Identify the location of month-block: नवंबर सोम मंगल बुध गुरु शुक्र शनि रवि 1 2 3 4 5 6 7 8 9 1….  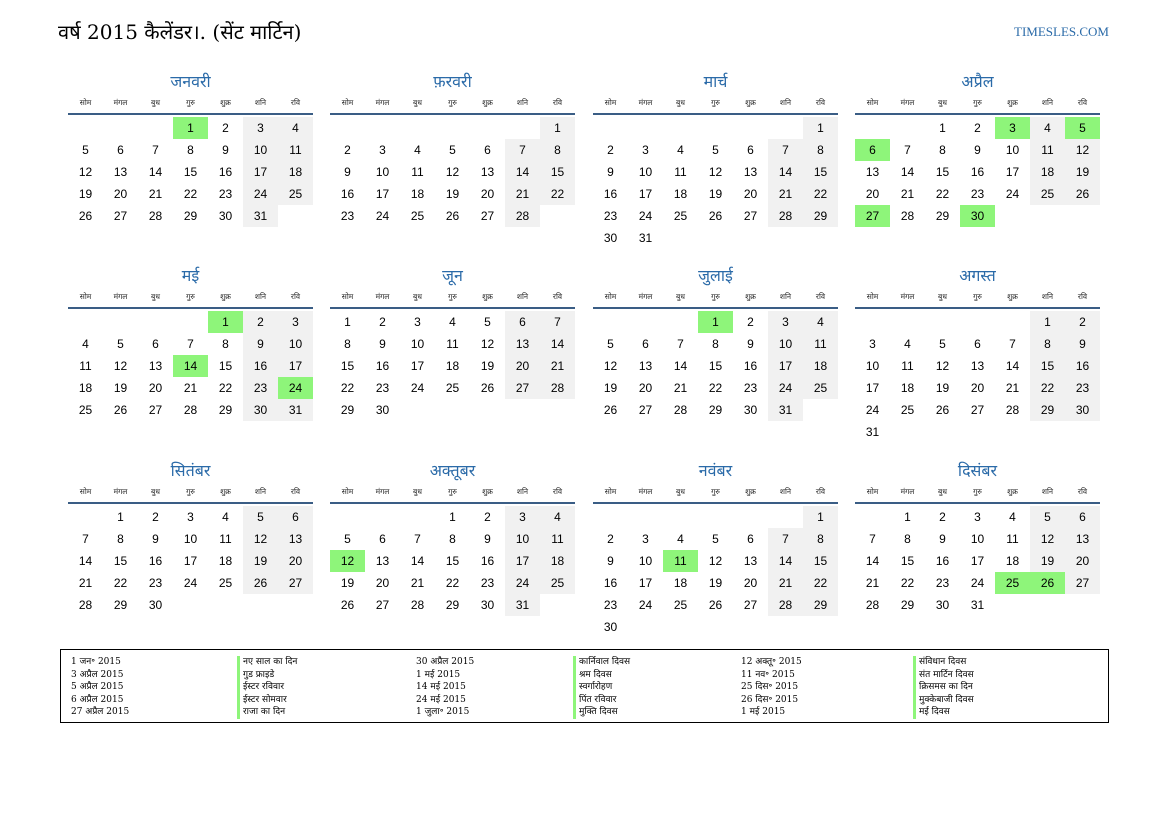
(715, 548).